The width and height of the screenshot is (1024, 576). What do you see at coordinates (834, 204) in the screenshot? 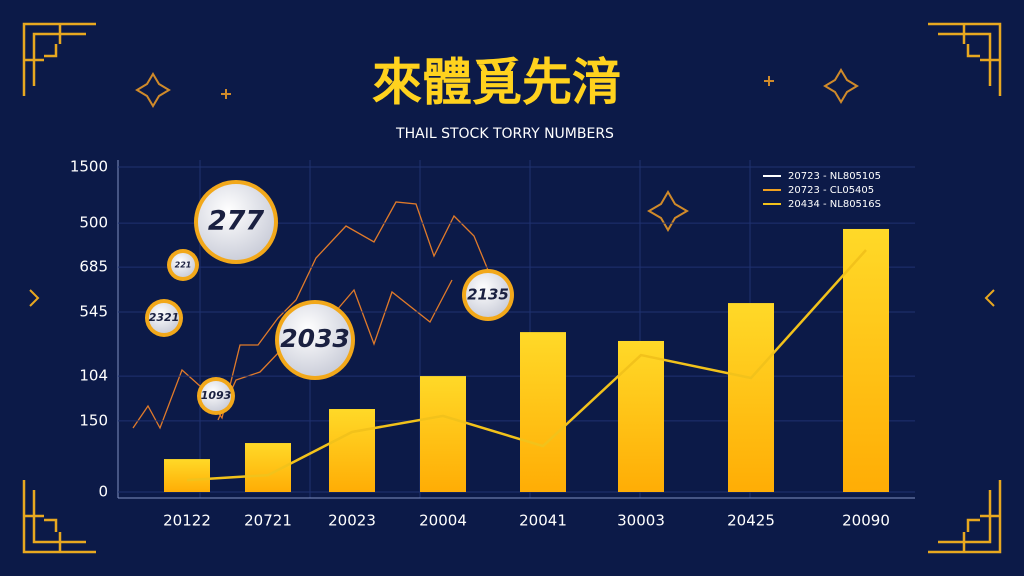
I see `legend-label: 20434 - NL80516S` at bounding box center [834, 204].